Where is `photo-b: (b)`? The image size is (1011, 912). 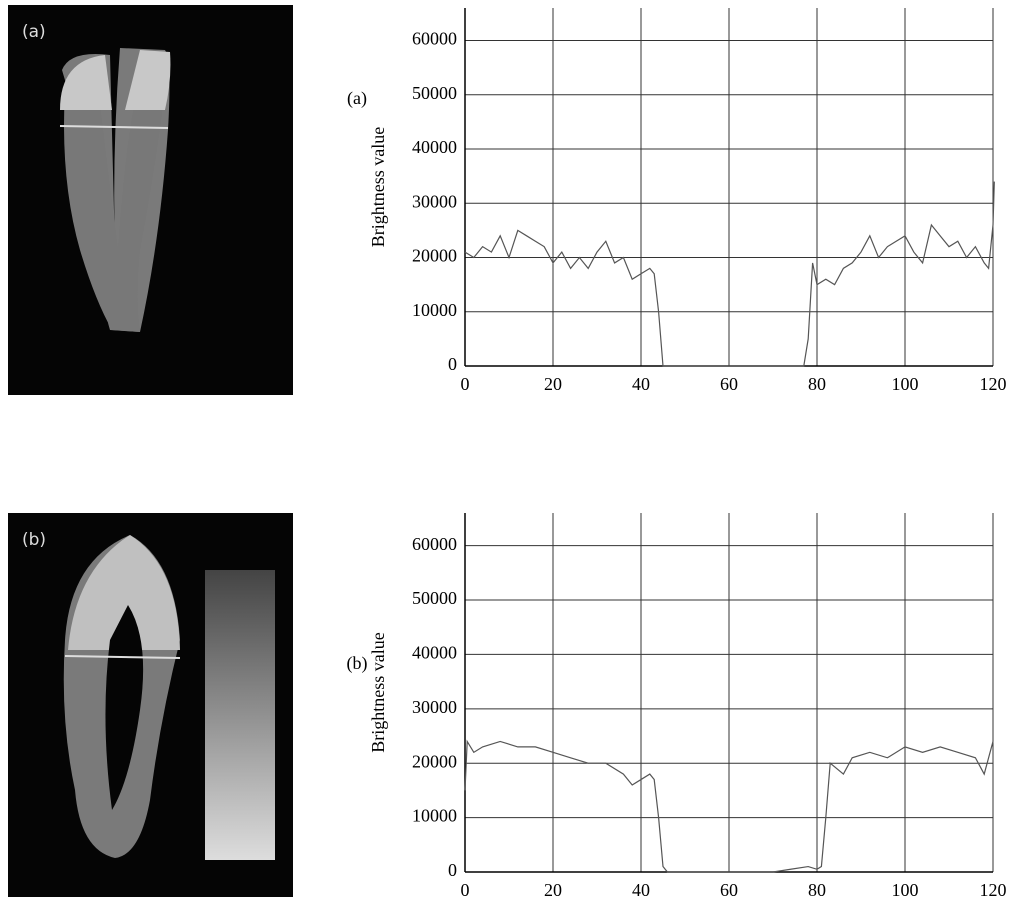 photo-b: (b) is located at coordinates (150, 705).